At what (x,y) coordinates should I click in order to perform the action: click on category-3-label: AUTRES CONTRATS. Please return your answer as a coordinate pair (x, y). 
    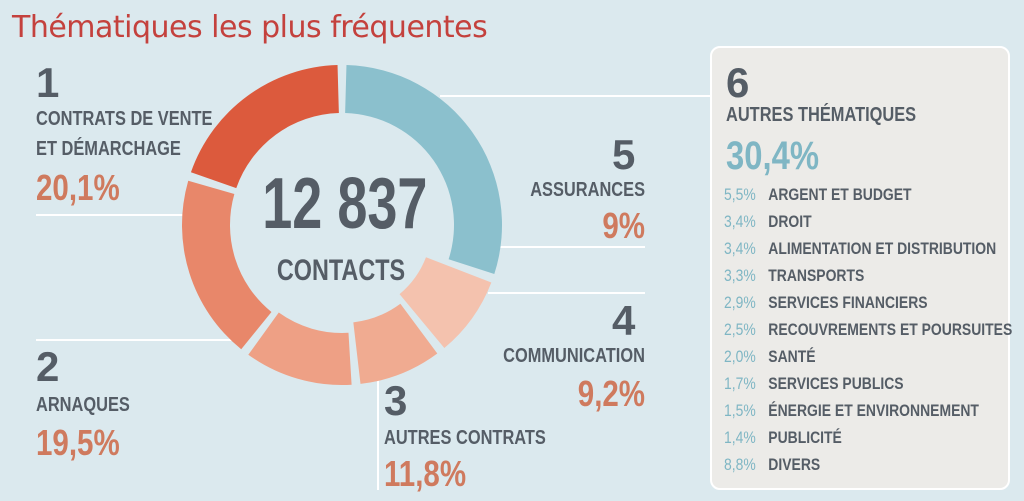
    Looking at the image, I should click on (465, 438).